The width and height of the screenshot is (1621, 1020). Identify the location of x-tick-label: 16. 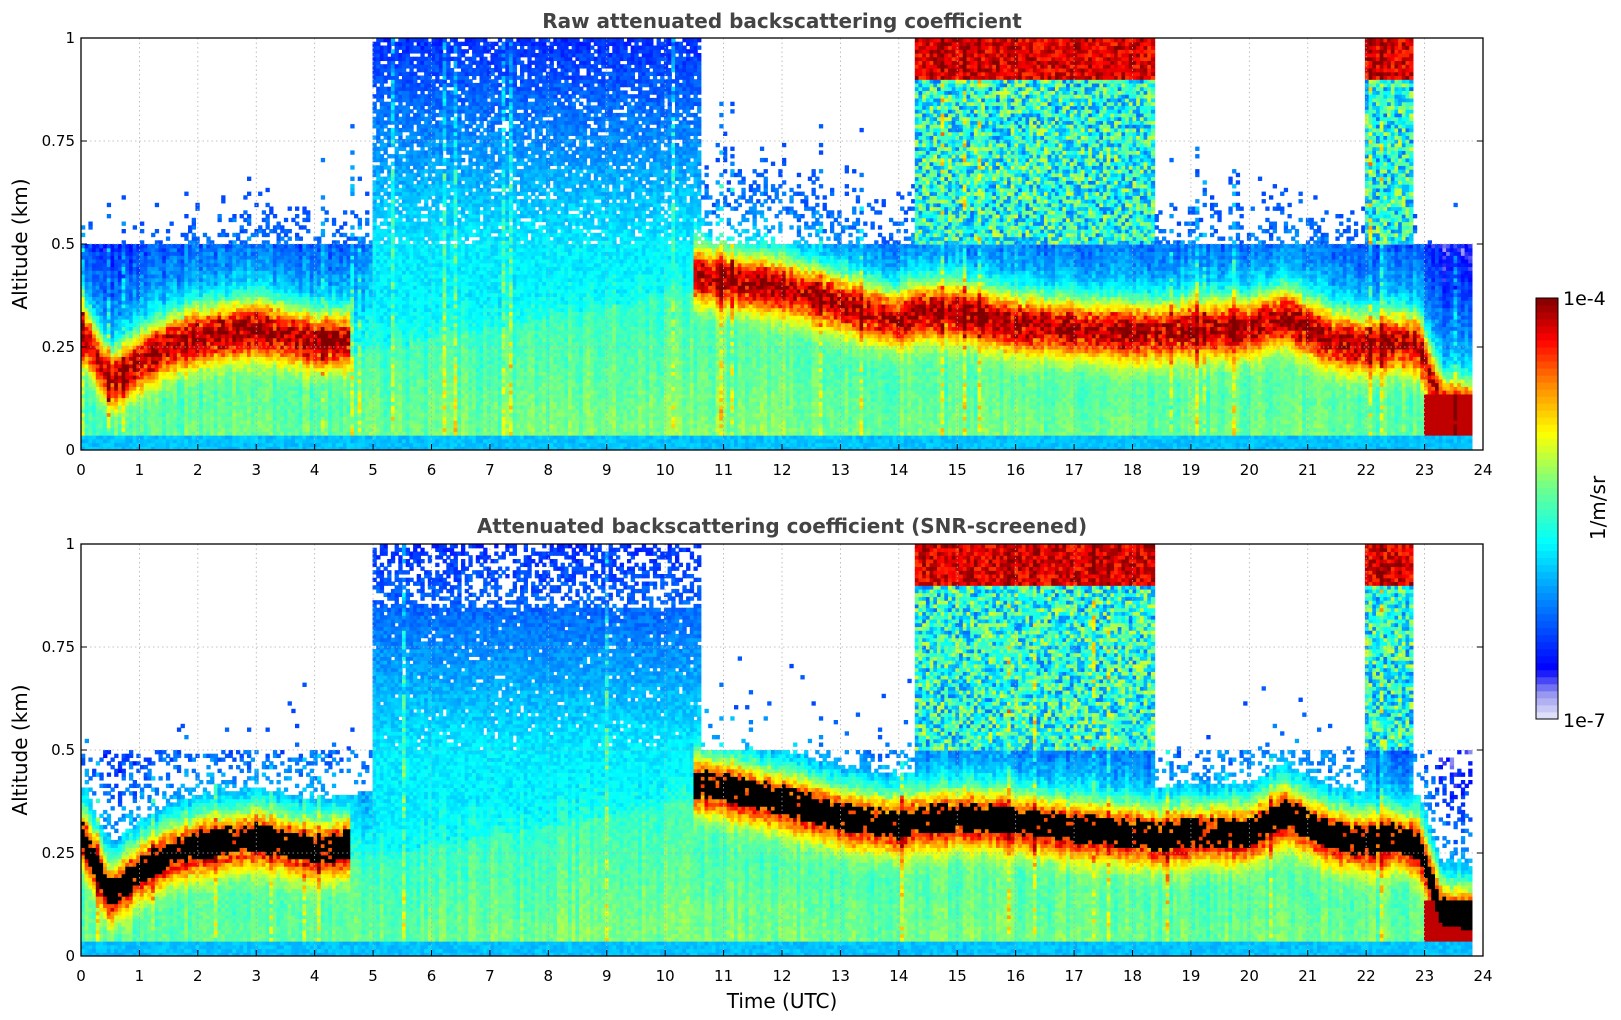
(1015, 976).